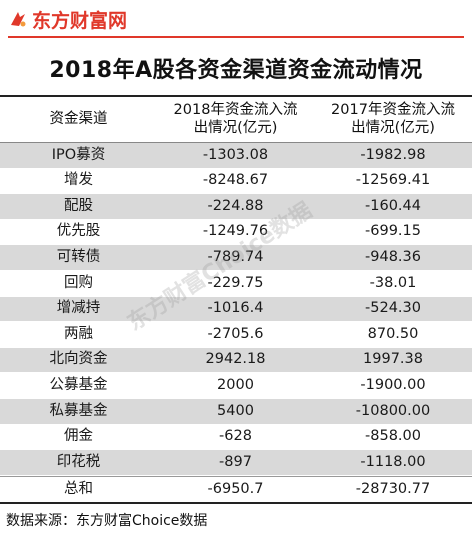  What do you see at coordinates (78, 308) in the screenshot?
I see `row-channel: 增减持` at bounding box center [78, 308].